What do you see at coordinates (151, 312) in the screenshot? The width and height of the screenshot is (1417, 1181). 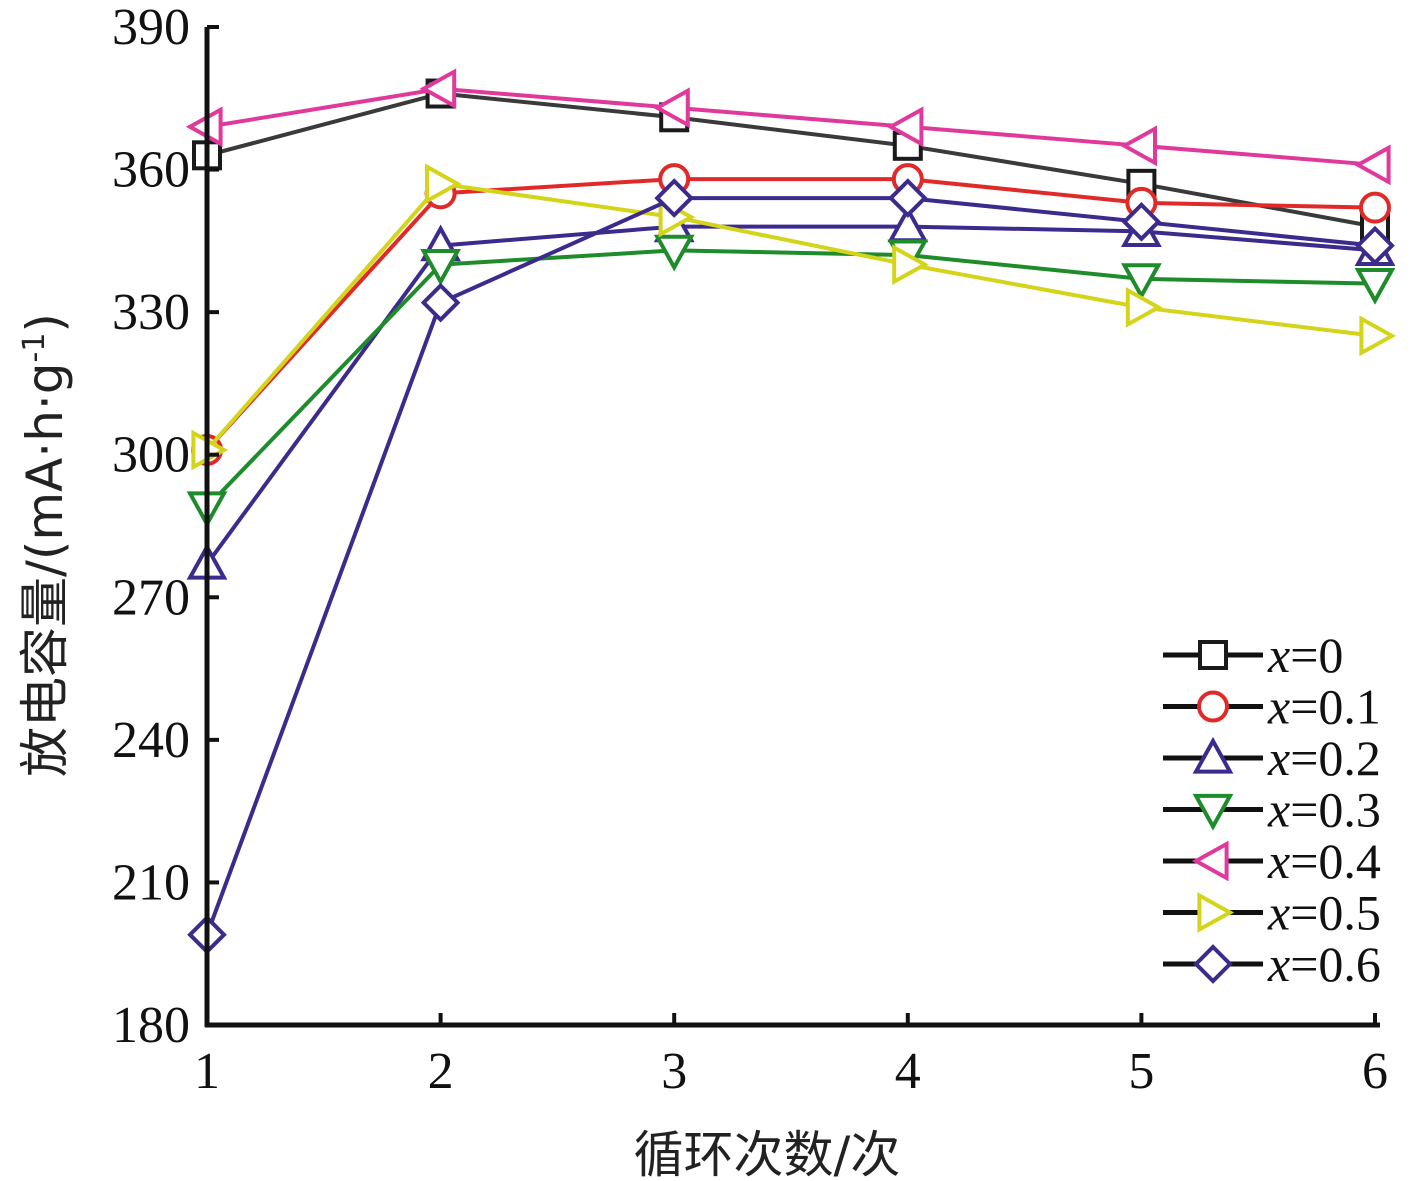 I see `y-tick-label: 330` at bounding box center [151, 312].